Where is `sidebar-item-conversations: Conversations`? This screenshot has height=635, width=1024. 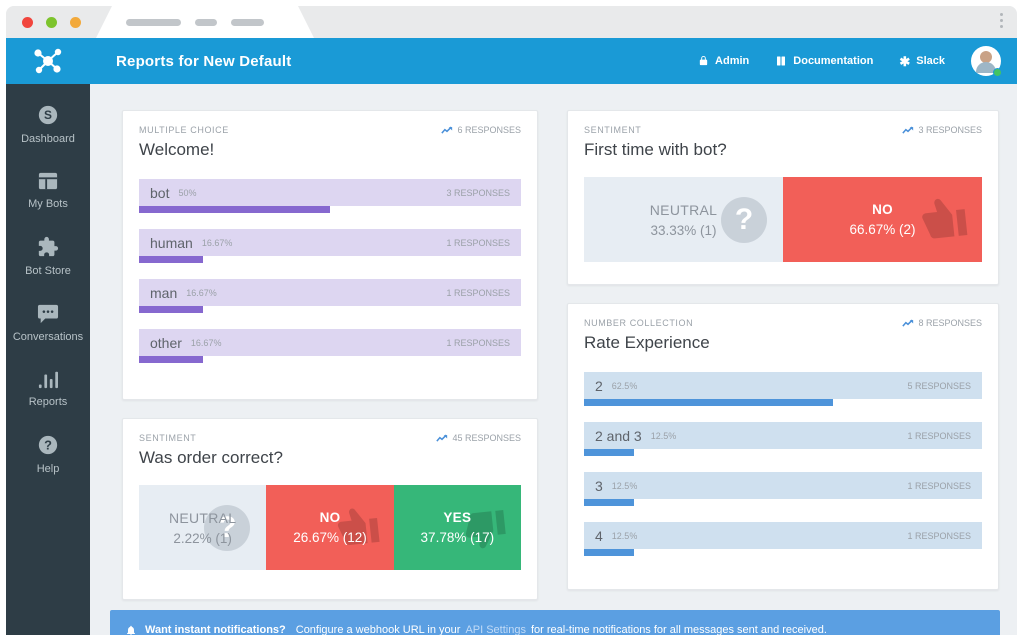
sidebar-item-conversations: Conversations is located at coordinates (48, 323).